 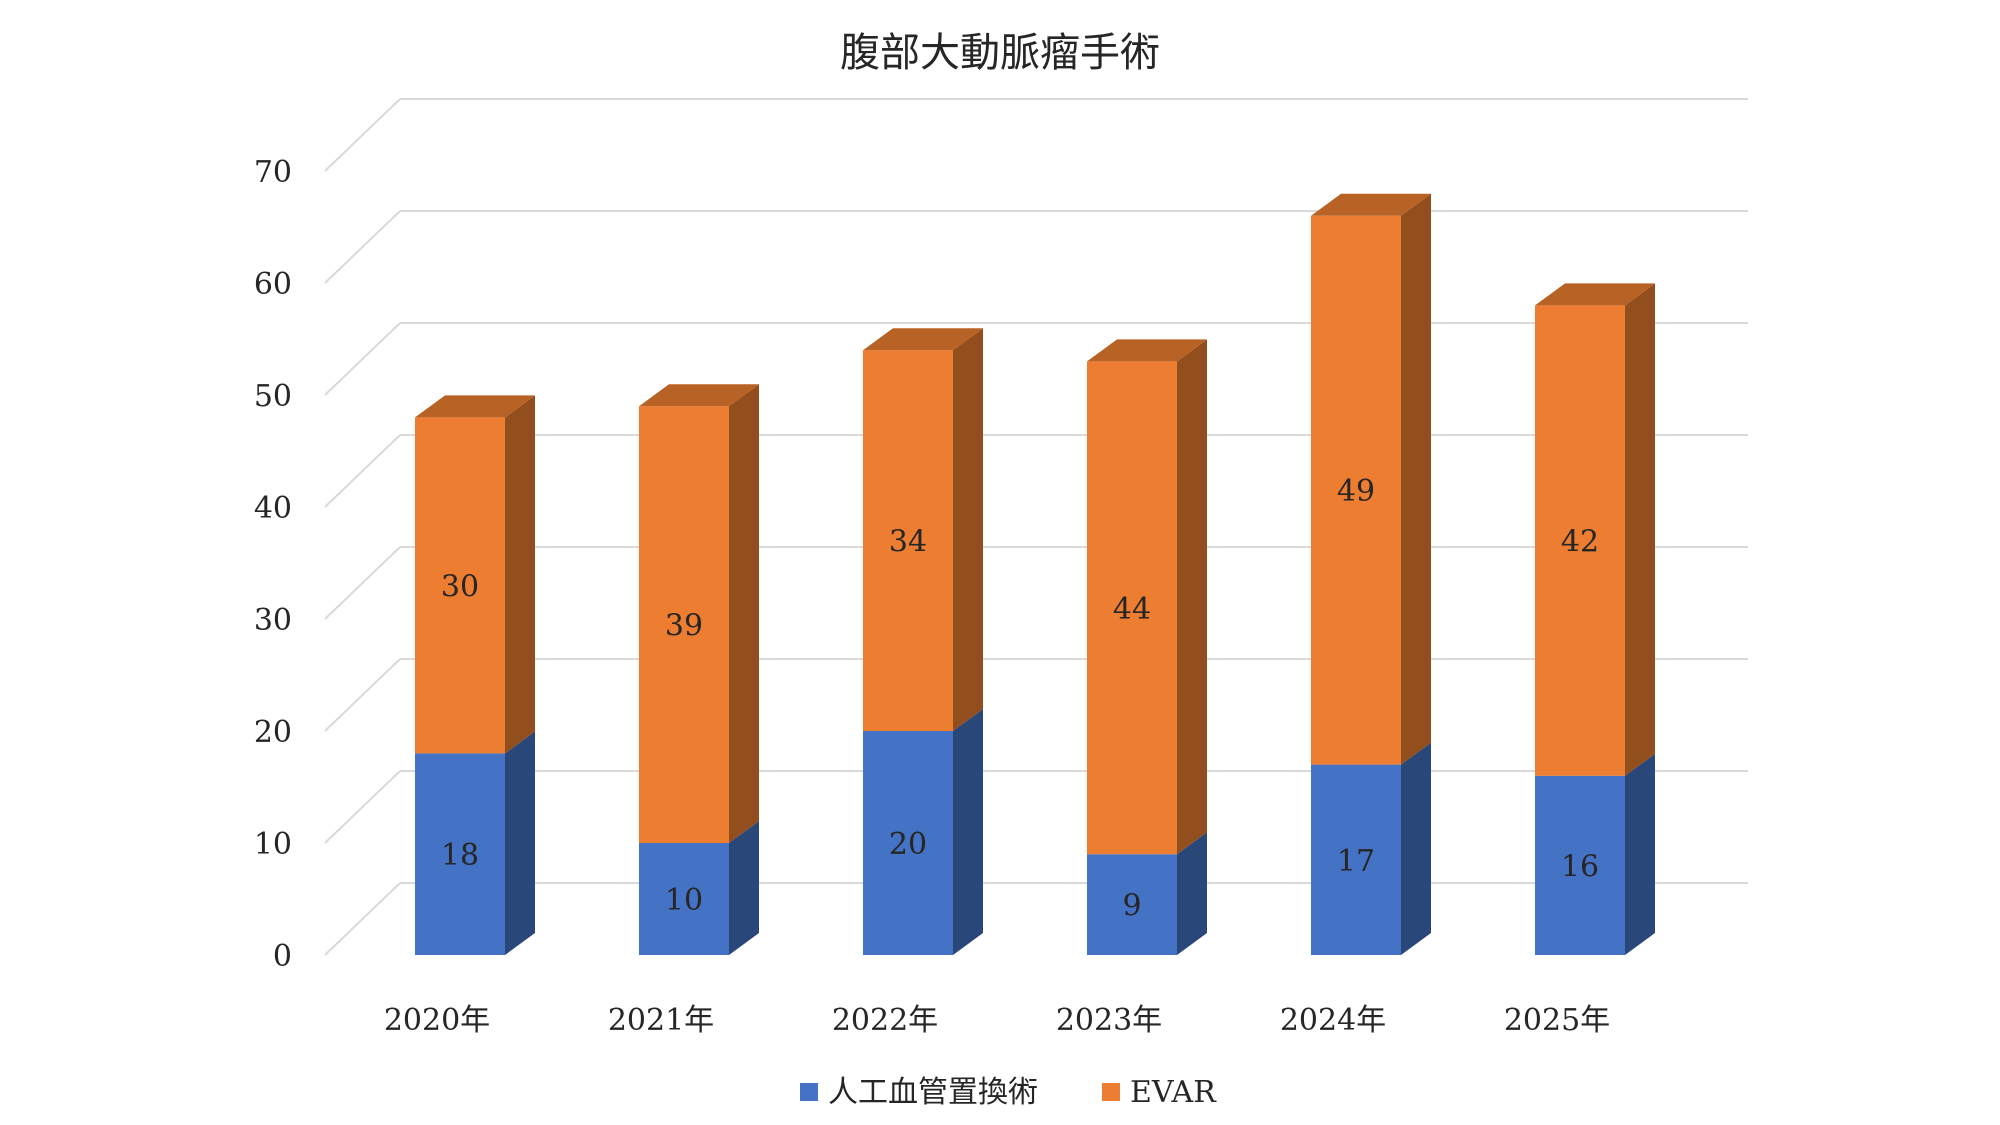 I want to click on chart-title: 腹部大動脈瘤手術, so click(x=1000, y=53).